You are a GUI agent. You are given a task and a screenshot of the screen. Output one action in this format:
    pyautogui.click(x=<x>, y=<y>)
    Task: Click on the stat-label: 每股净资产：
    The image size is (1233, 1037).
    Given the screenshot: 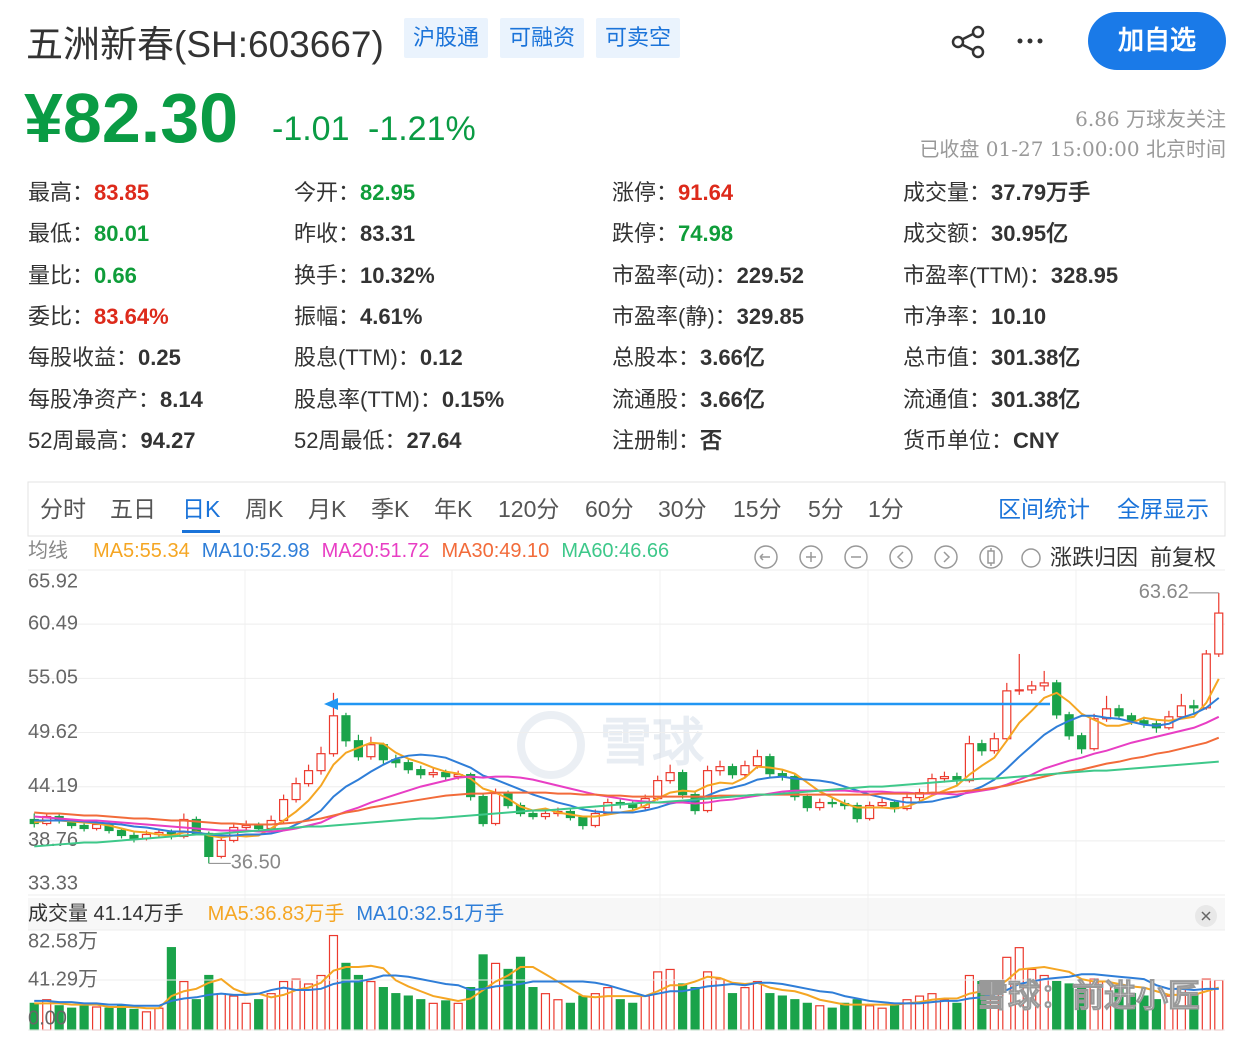 What is the action you would take?
    pyautogui.click(x=94, y=399)
    